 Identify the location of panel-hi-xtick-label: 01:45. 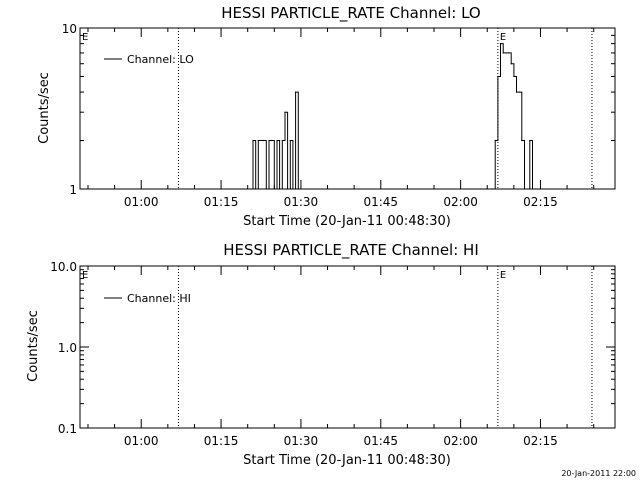
(380, 441).